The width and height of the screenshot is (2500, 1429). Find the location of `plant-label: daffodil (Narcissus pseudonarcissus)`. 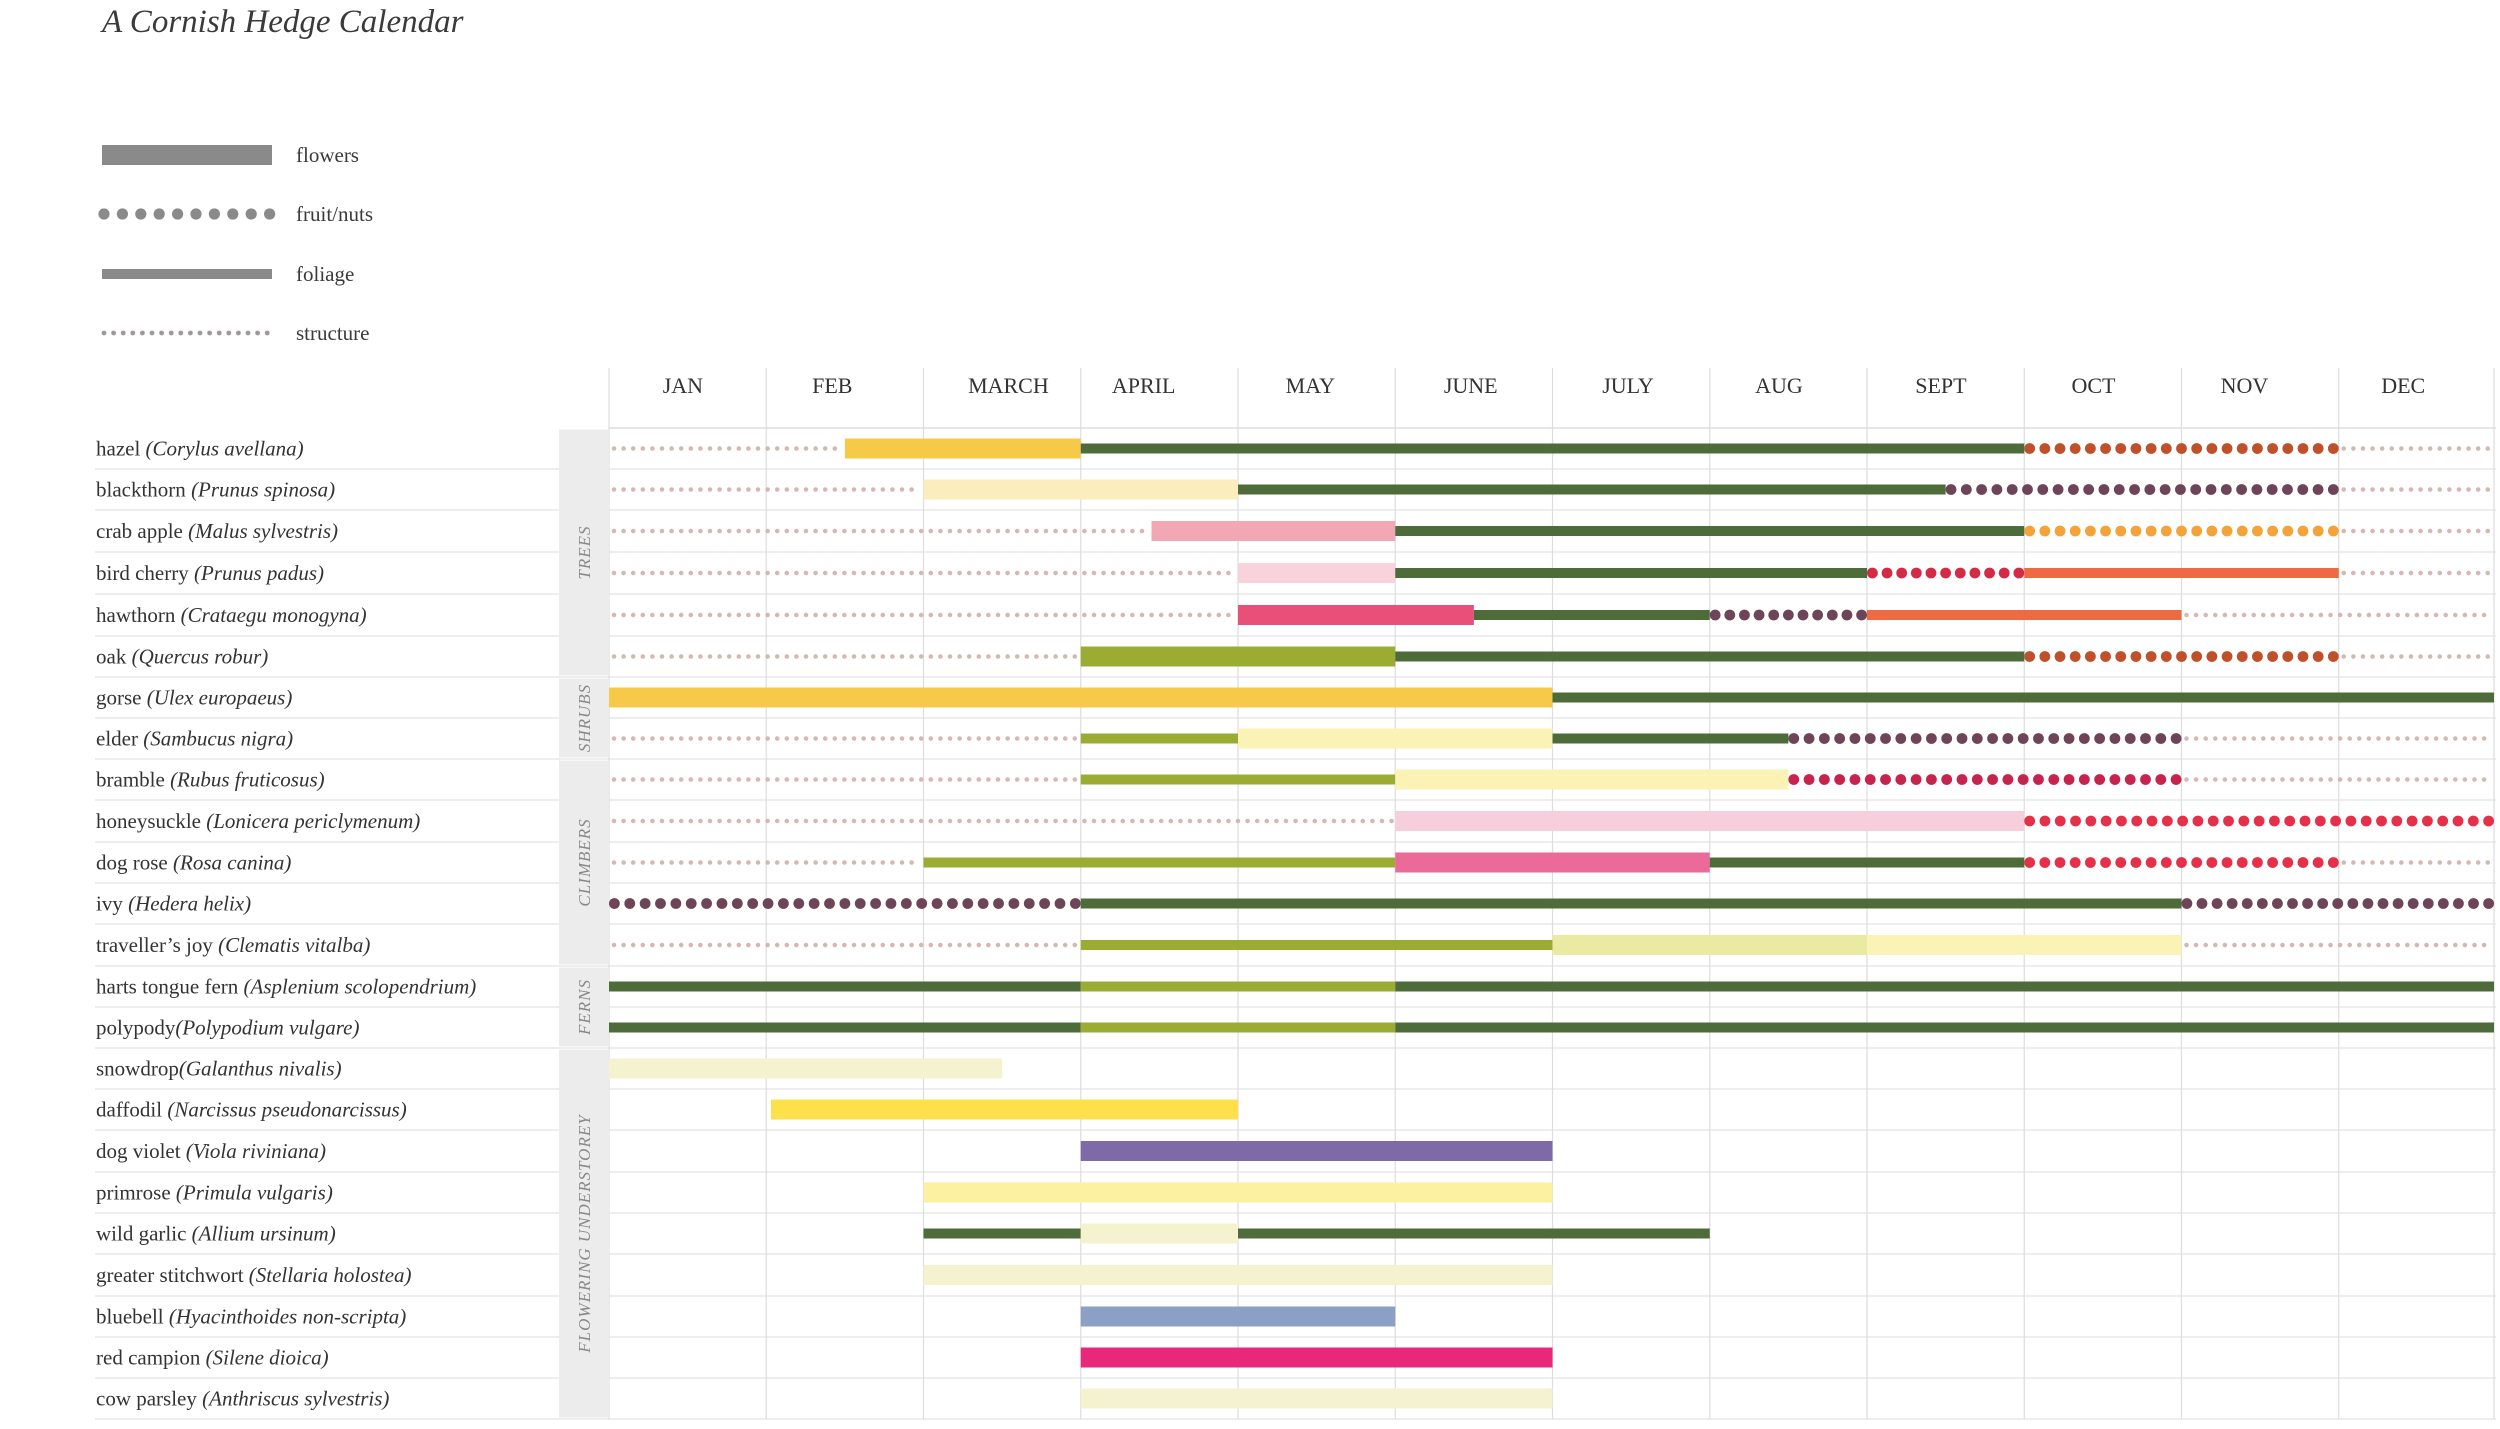

plant-label: daffodil (Narcissus pseudonarcissus) is located at coordinates (251, 1110).